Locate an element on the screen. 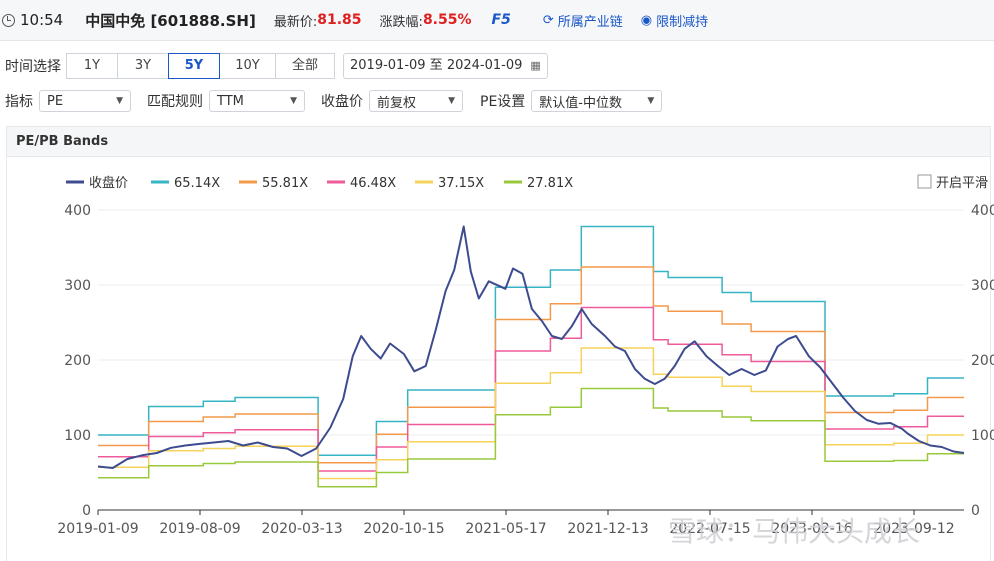  legend: 收盘价 65.14X 55.81X 46.48X 37.15X 27.81X is located at coordinates (319, 183).